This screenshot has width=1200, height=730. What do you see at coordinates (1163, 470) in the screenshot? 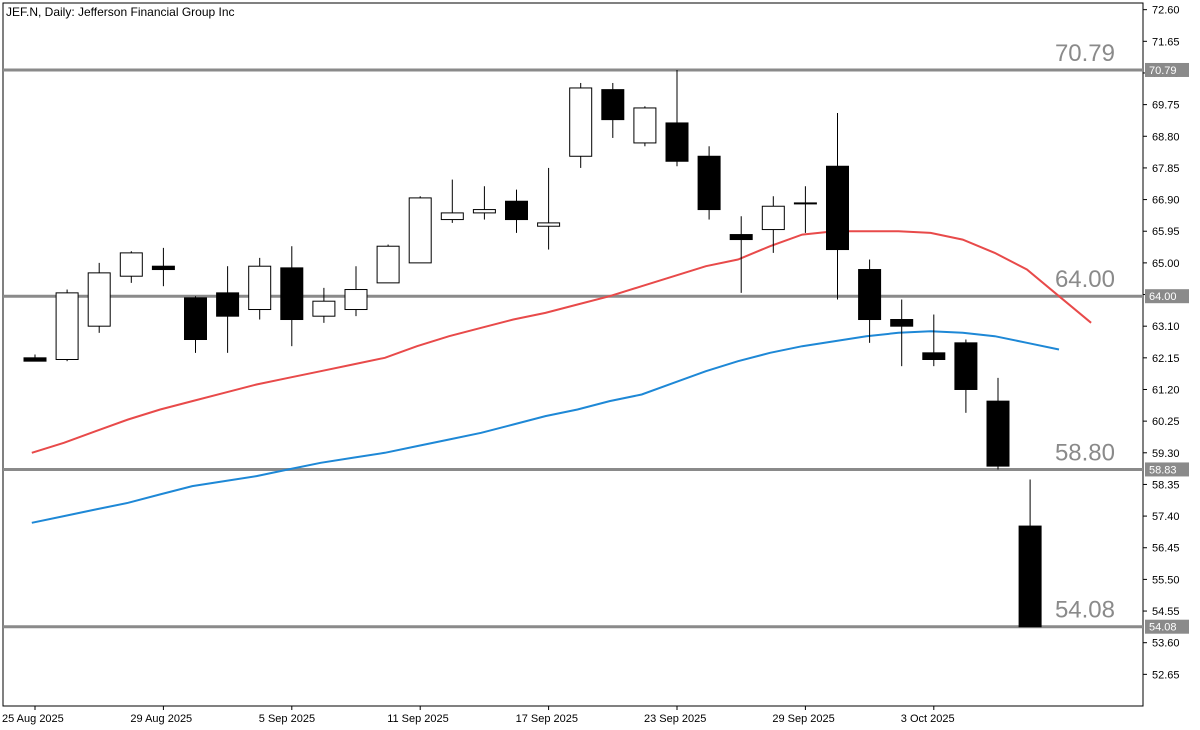
I see `level-tag-text: 58.83` at bounding box center [1163, 470].